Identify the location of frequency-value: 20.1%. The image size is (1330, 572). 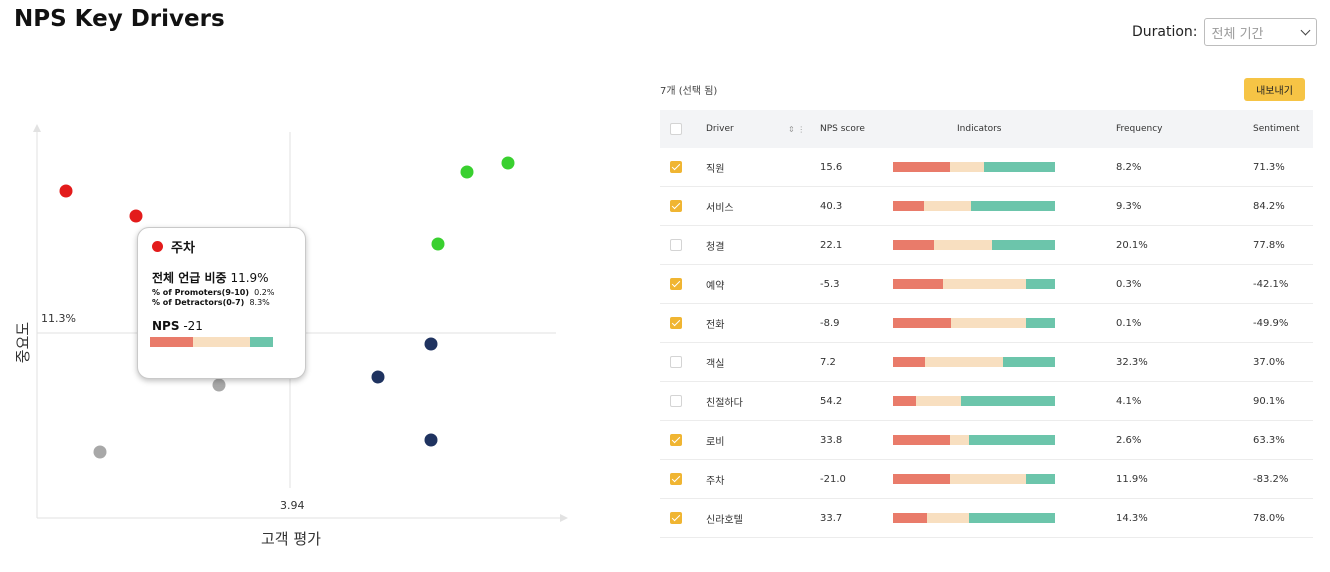
(1132, 245).